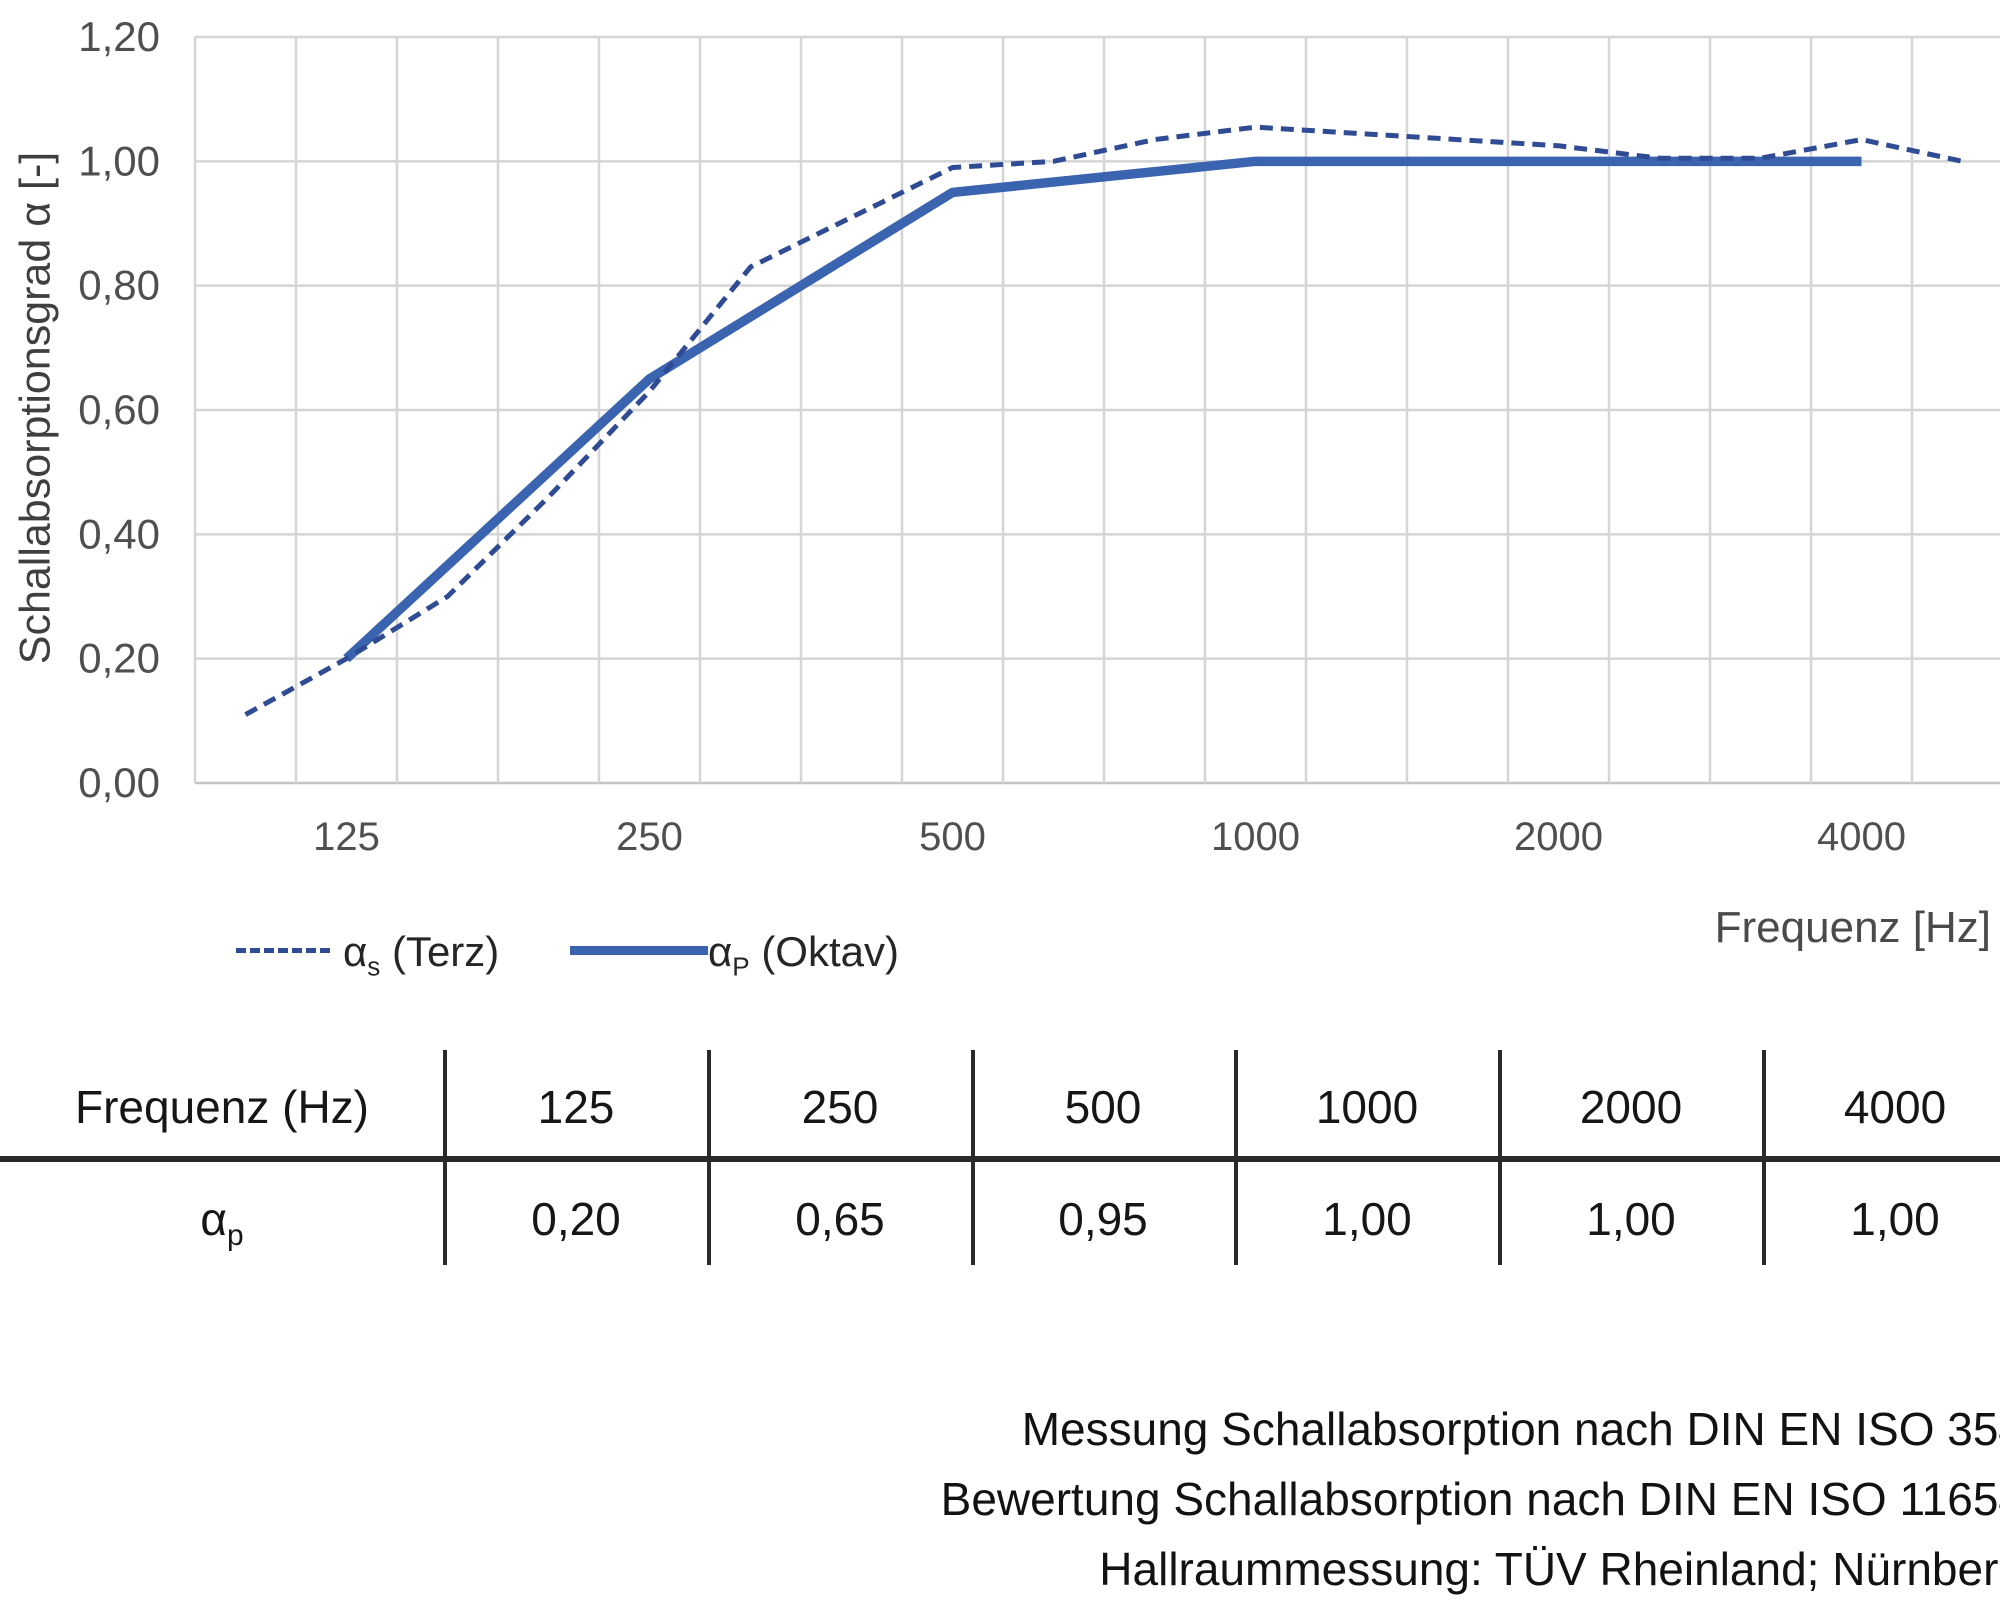  Describe the element at coordinates (346, 837) in the screenshot. I see `x-tick-label: 125` at that location.